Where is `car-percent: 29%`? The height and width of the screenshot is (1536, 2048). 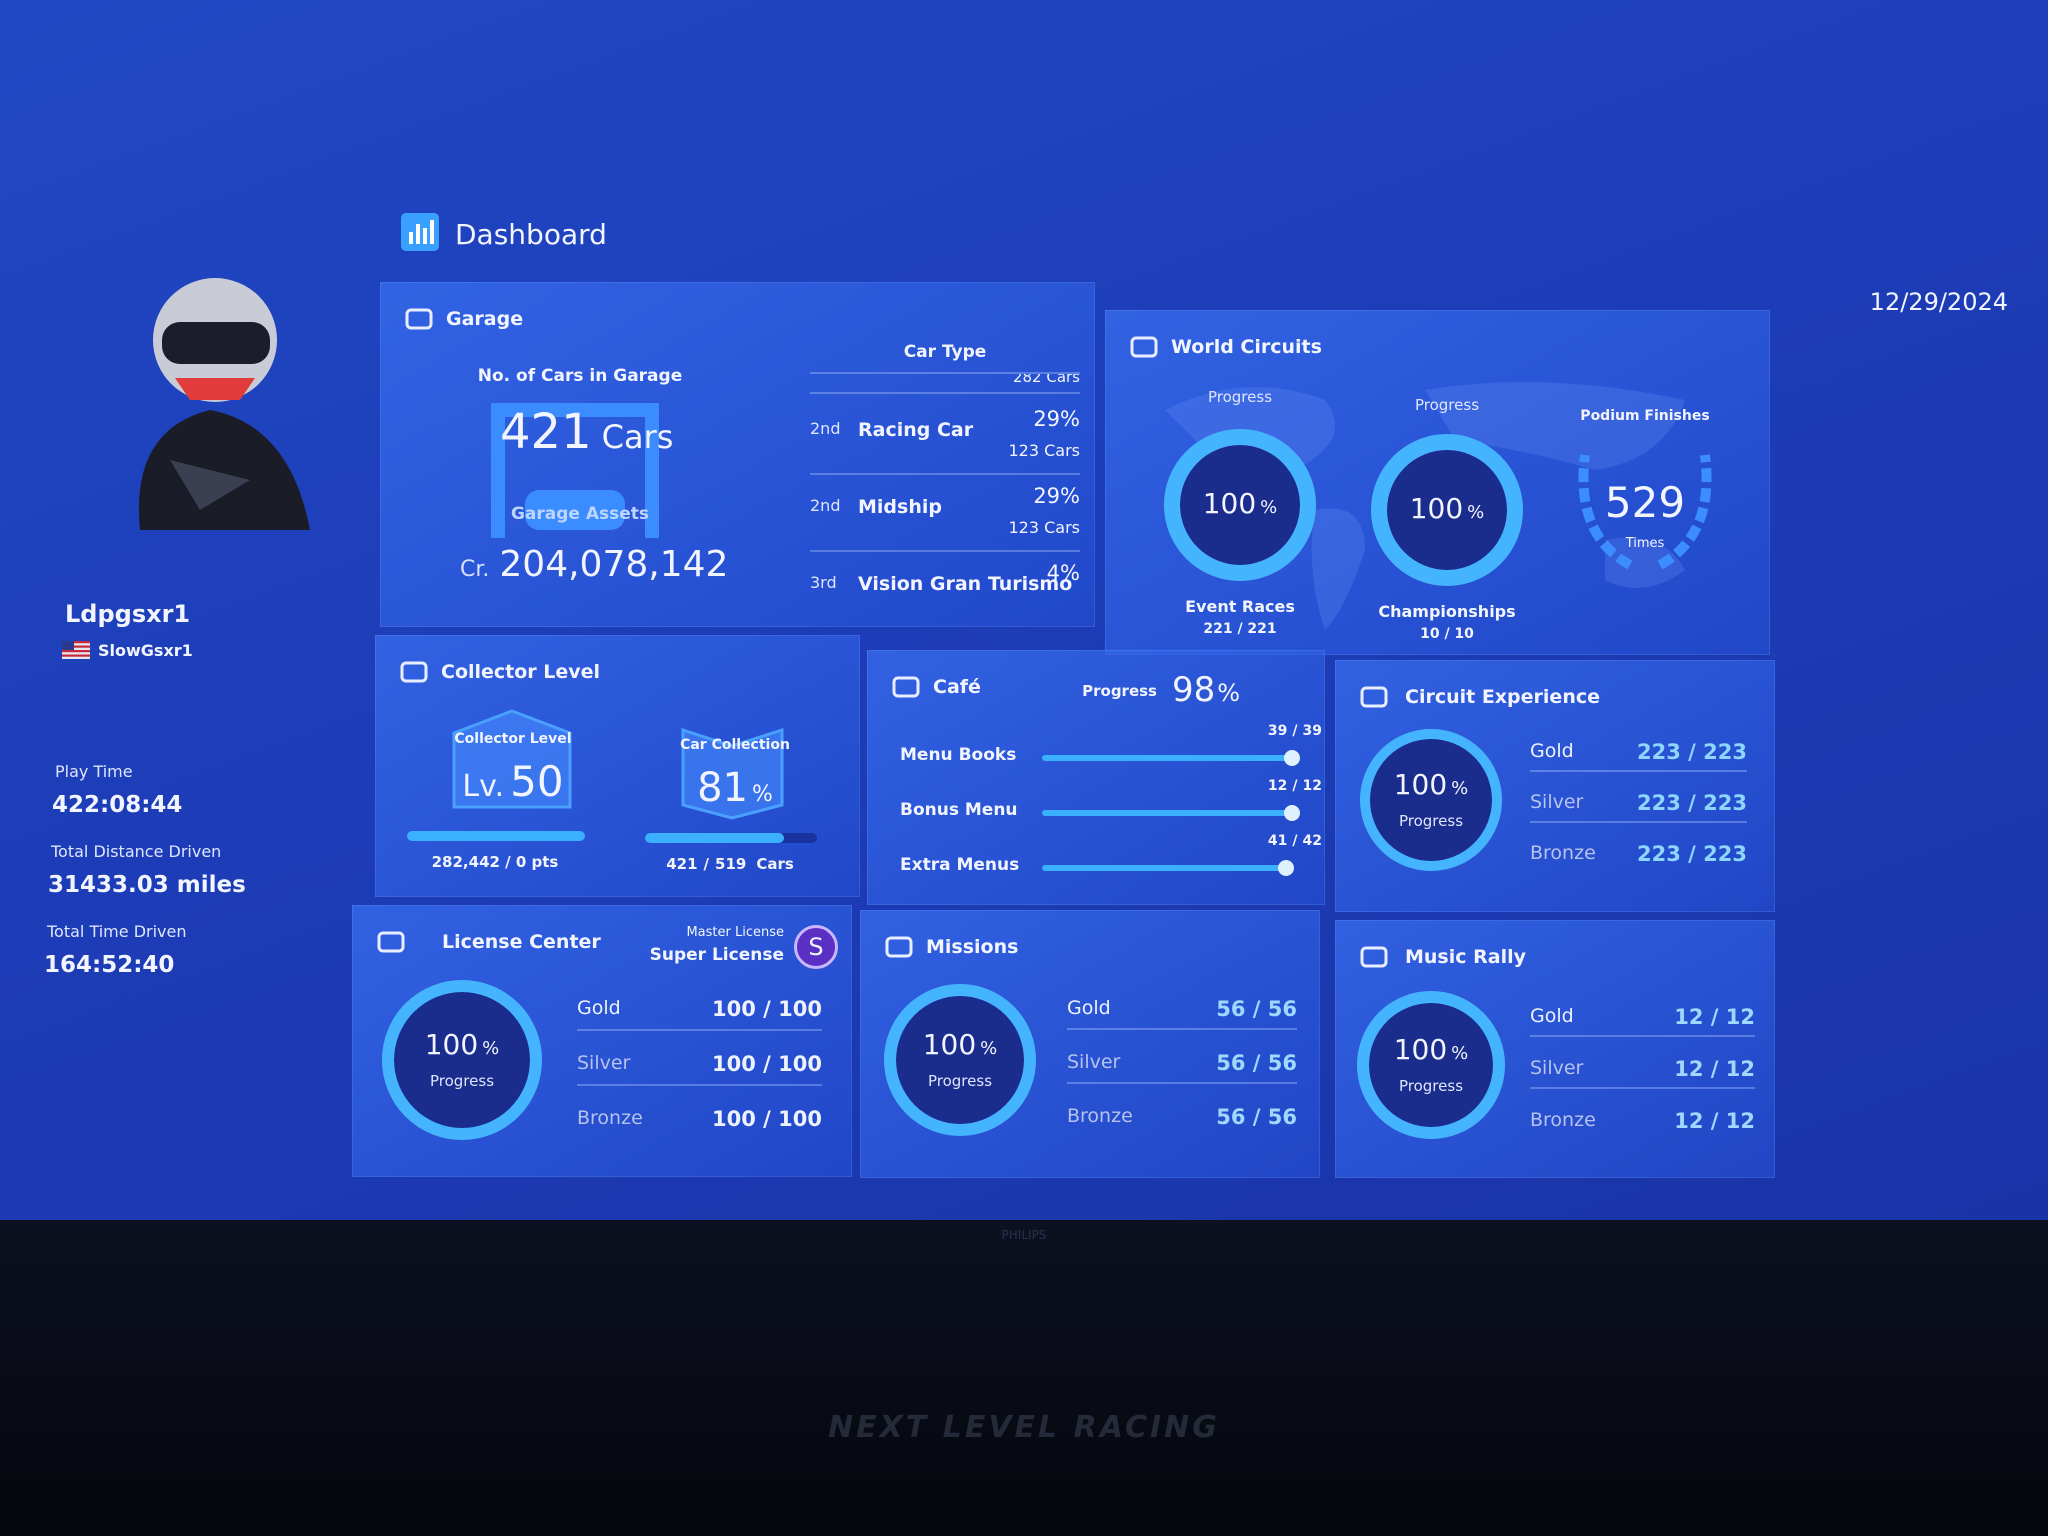
car-percent: 29% is located at coordinates (1056, 496).